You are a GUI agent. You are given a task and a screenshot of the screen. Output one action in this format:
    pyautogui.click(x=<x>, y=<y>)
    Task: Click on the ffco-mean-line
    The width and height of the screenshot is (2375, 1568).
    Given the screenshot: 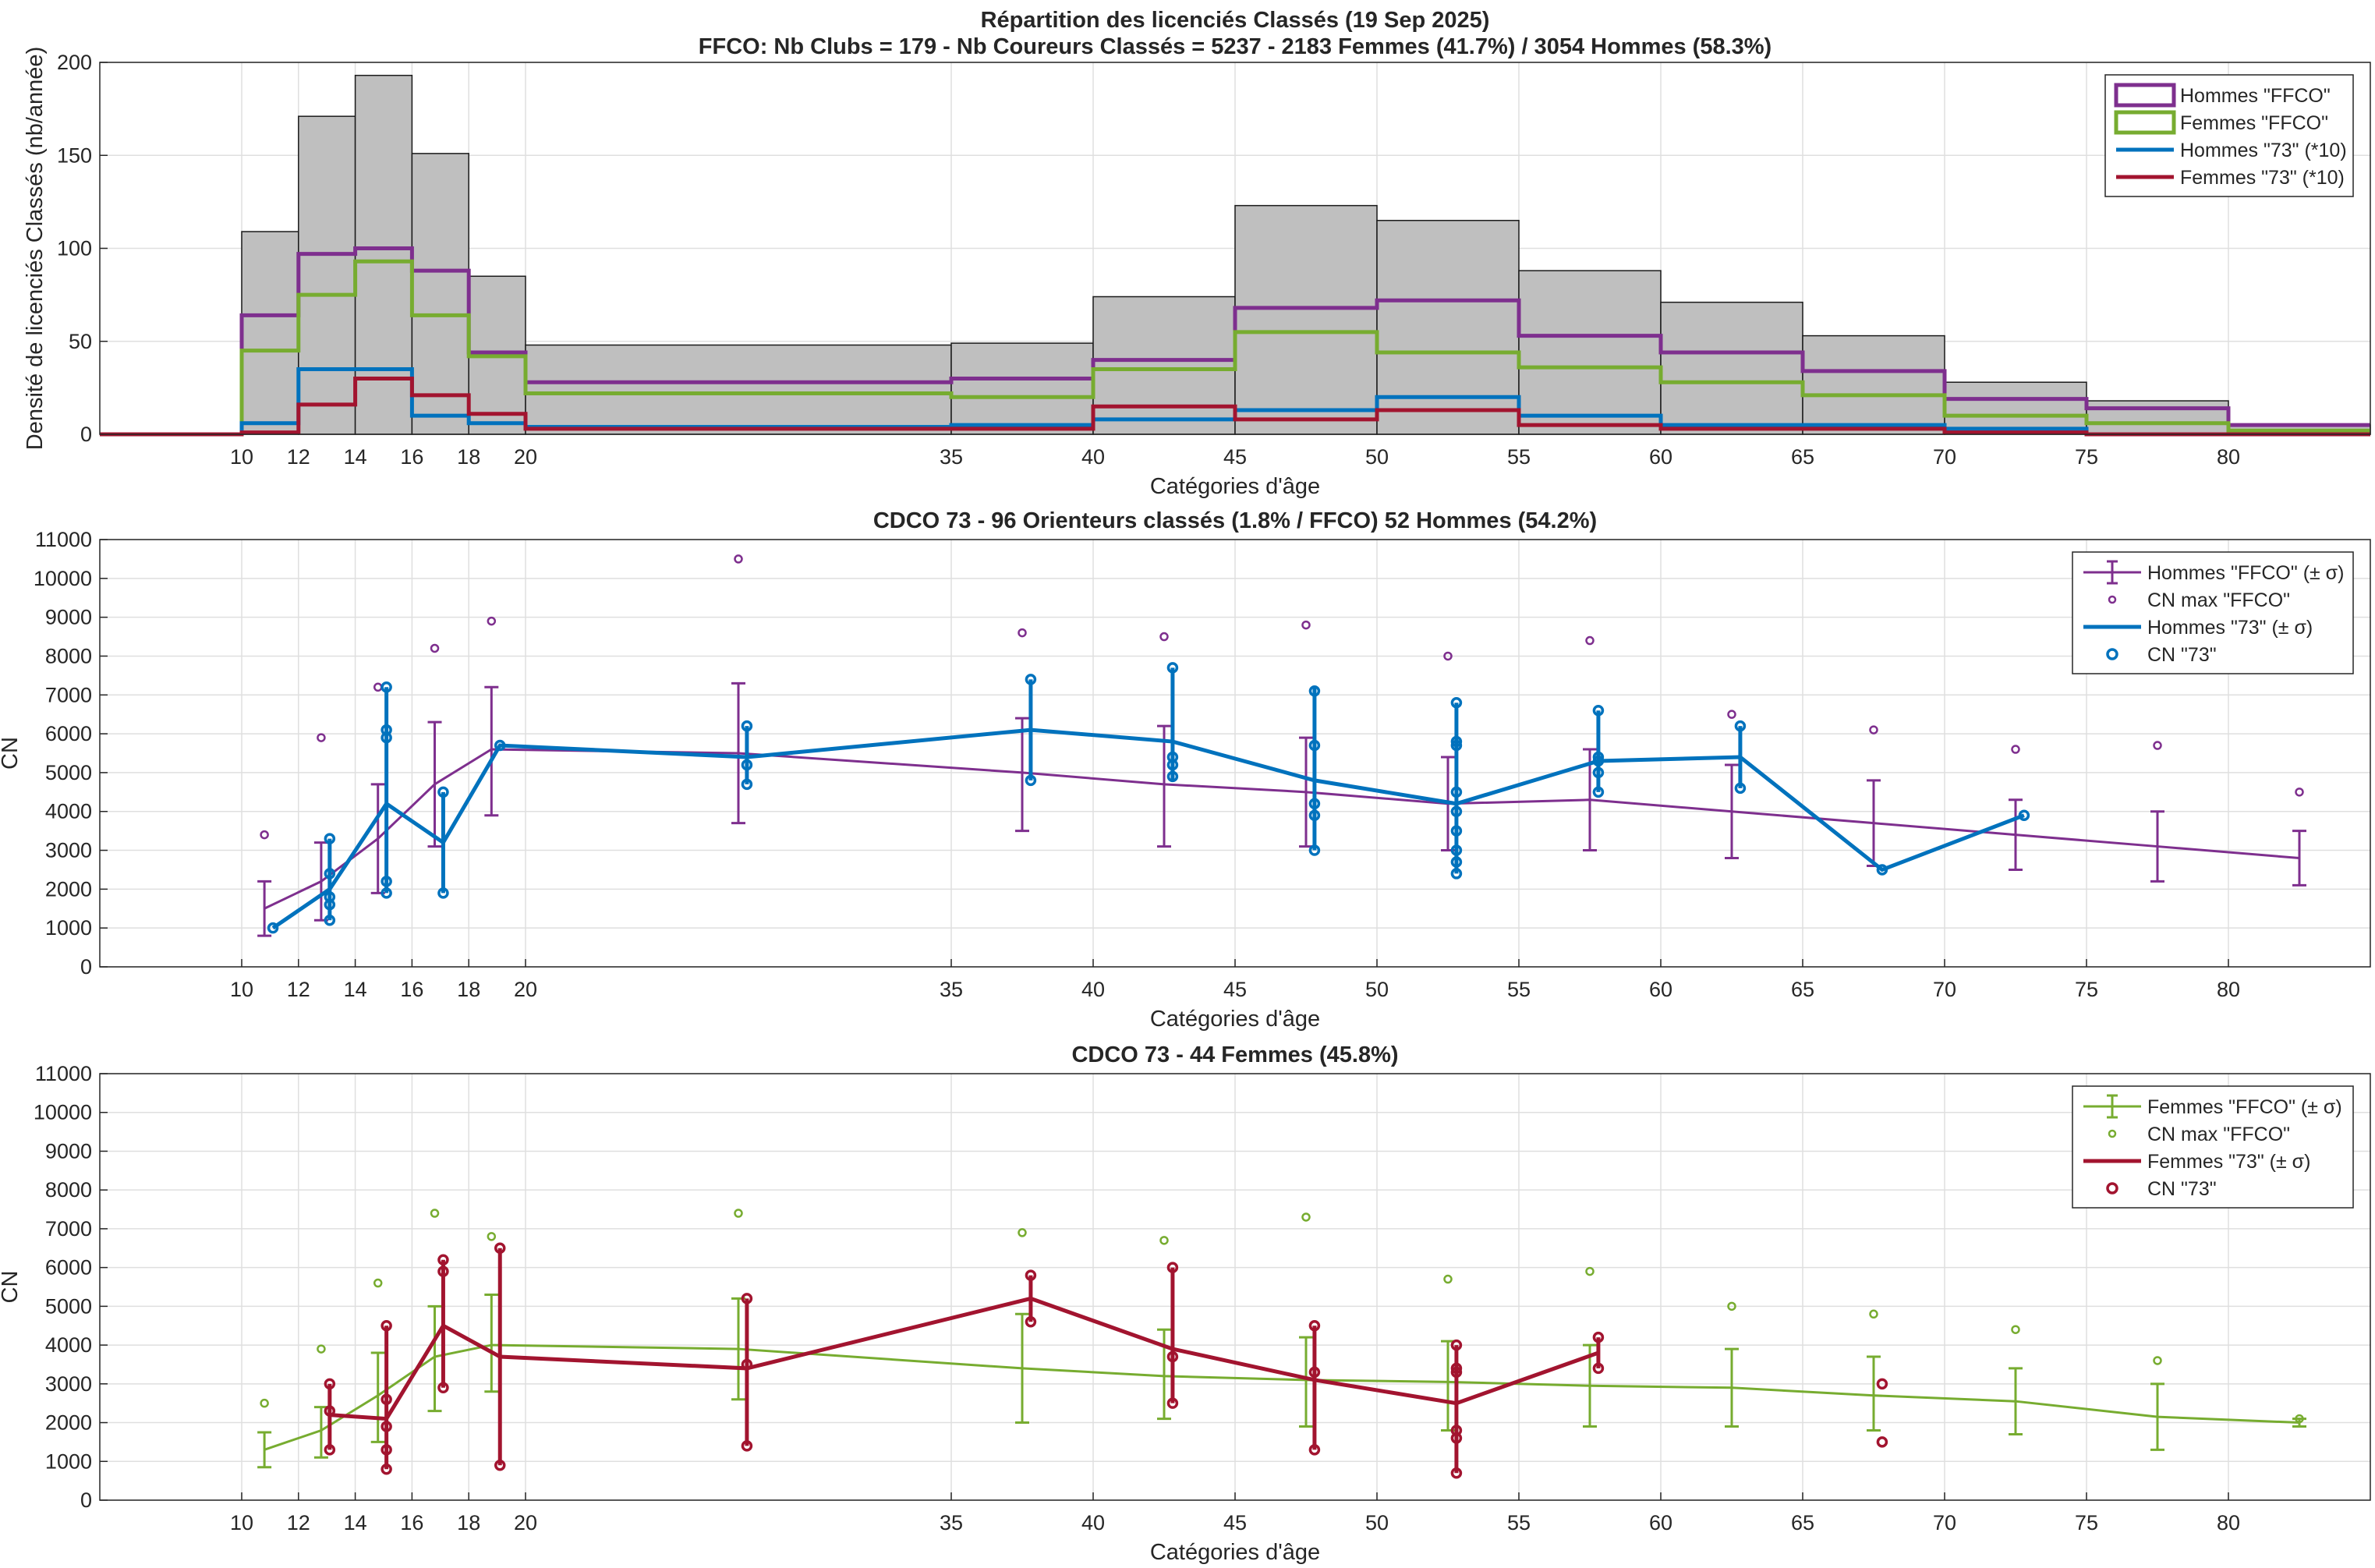 What is the action you would take?
    pyautogui.click(x=1282, y=1397)
    